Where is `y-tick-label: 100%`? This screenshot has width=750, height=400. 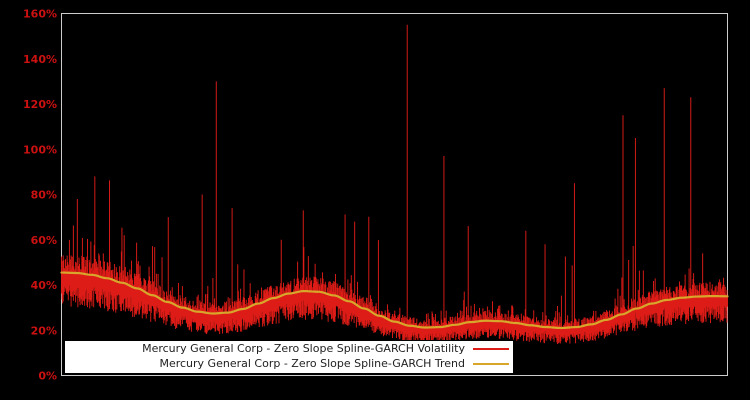
y-tick-label: 100% is located at coordinates (40, 149).